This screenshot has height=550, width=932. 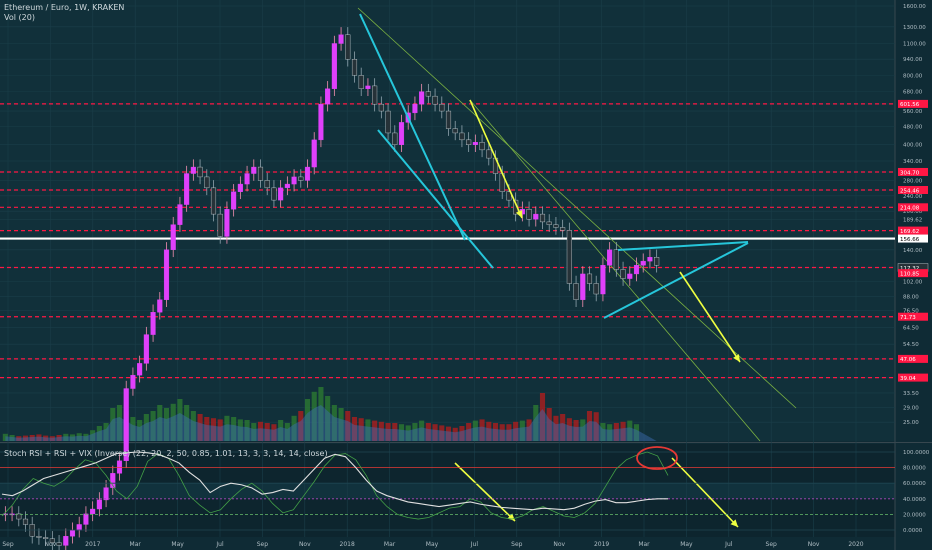 What do you see at coordinates (909, 269) in the screenshot?
I see `price-tag-label: 117.32` at bounding box center [909, 269].